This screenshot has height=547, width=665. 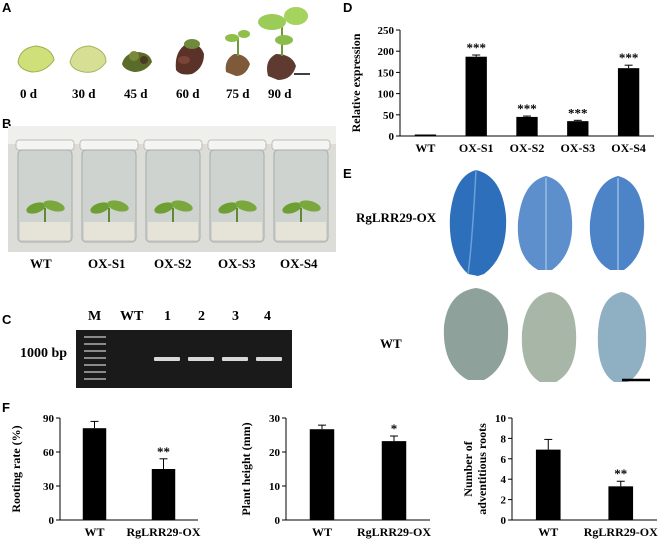 I want to click on band-size-label: 1000 bp, so click(x=44, y=353).